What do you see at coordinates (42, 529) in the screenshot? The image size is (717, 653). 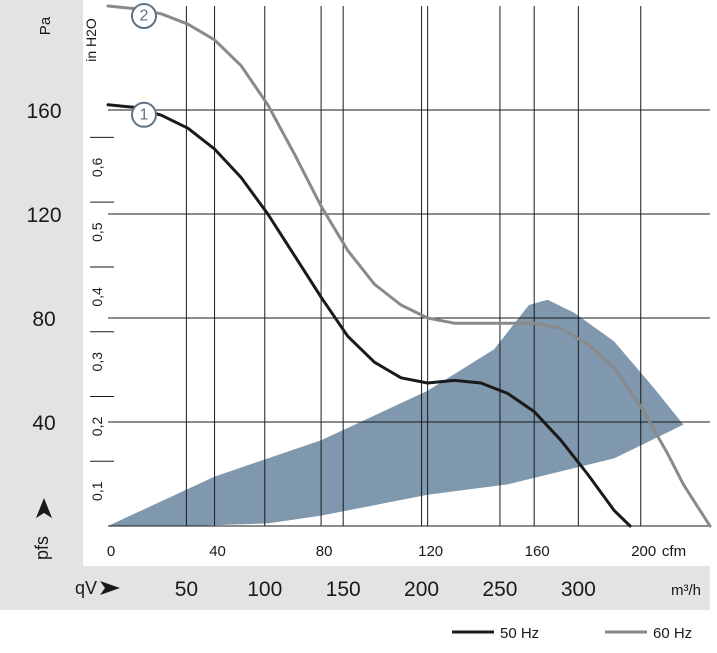 I see `y-axis-symbol-group: pfs` at bounding box center [42, 529].